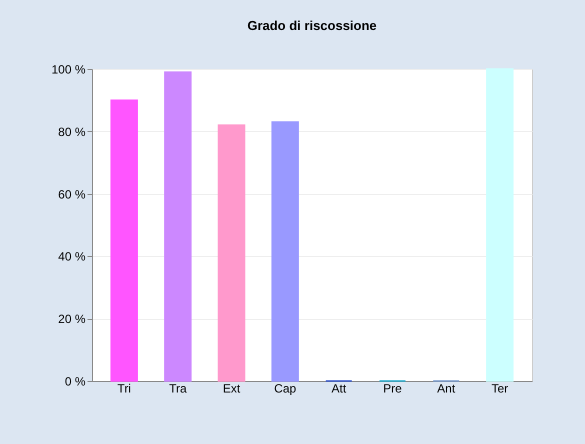 The height and width of the screenshot is (444, 585). What do you see at coordinates (72, 194) in the screenshot?
I see `y-tick-label: 60 %` at bounding box center [72, 194].